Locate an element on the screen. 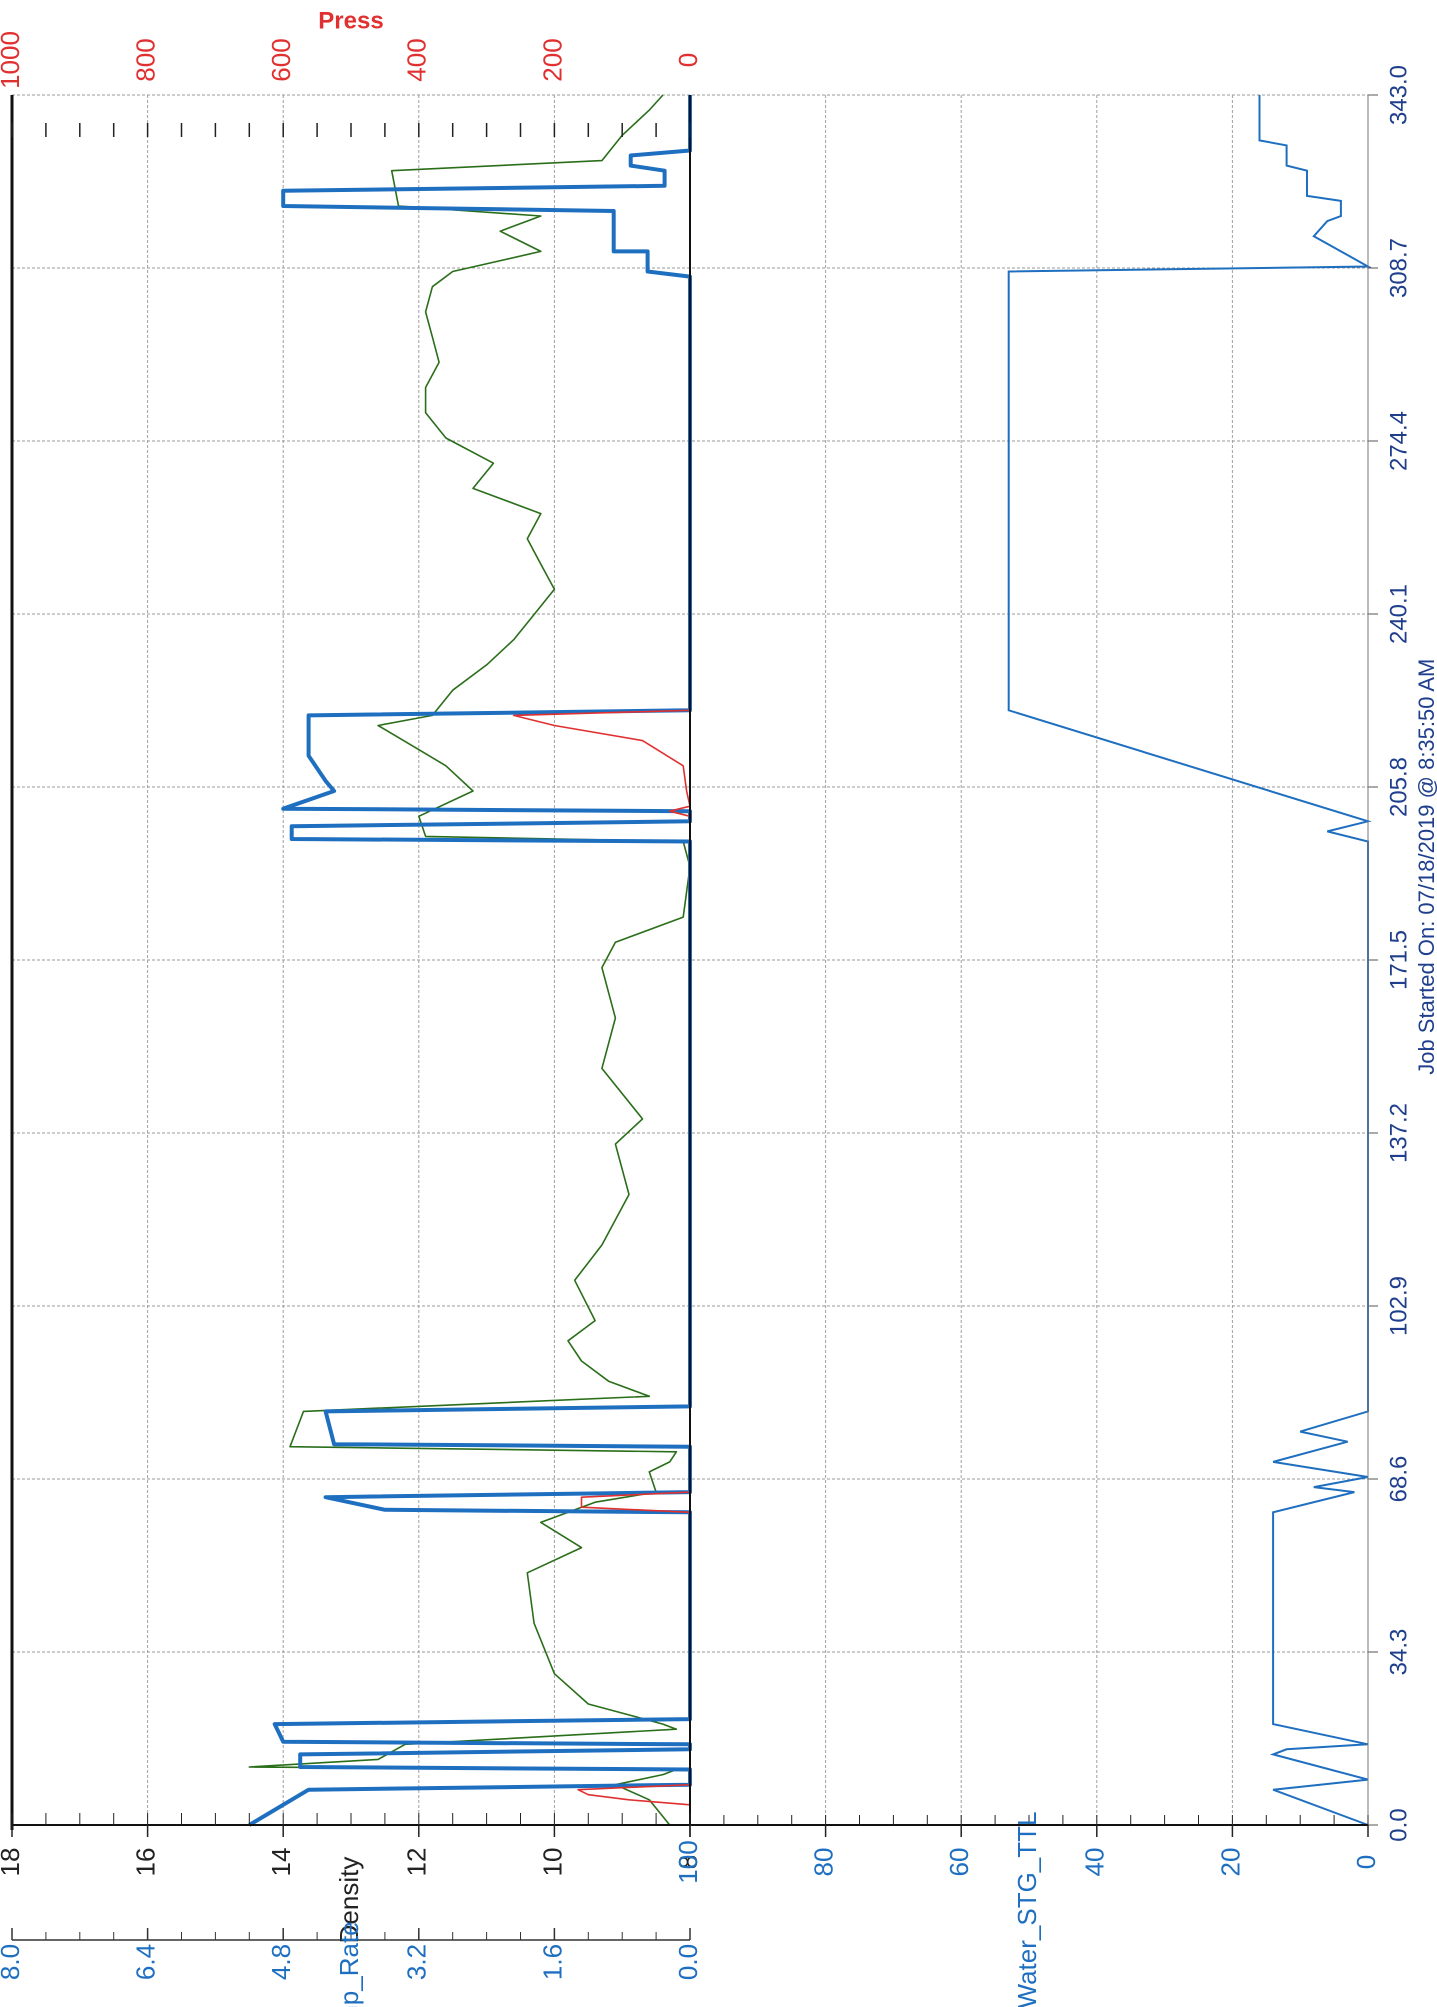  press-tick-label: 600 is located at coordinates (281, 59).